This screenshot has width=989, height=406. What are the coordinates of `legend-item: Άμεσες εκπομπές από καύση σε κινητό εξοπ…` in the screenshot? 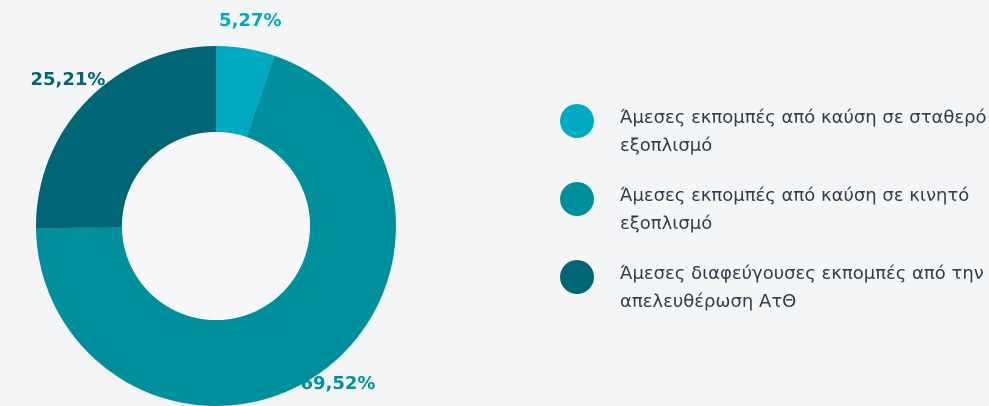 It's located at (774, 210).